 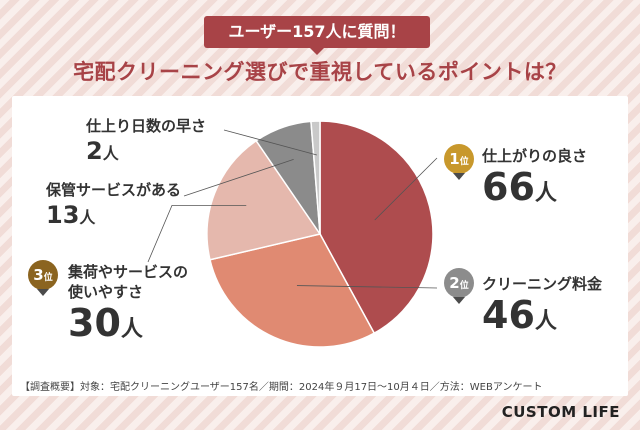 I want to click on label-second-name: クリーニング料金, so click(x=542, y=284).